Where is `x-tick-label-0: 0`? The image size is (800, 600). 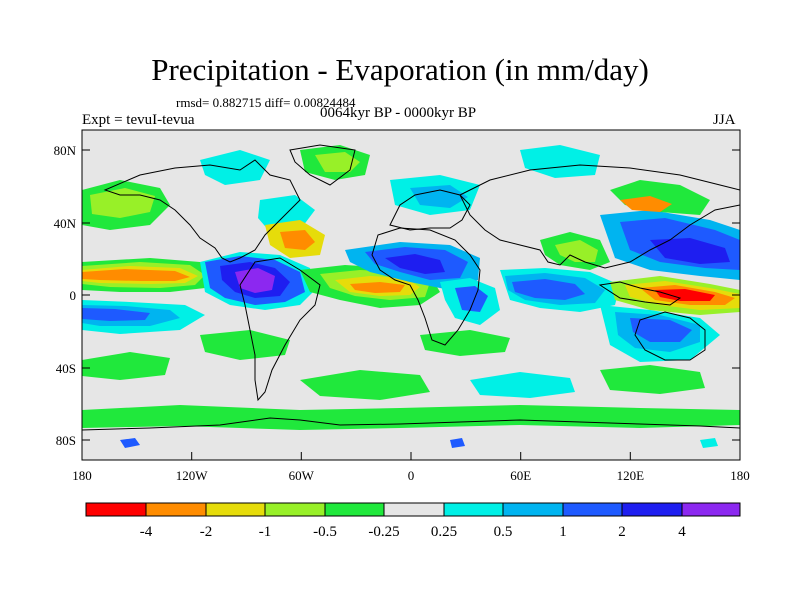
x-tick-label-0: 0 is located at coordinates (411, 475).